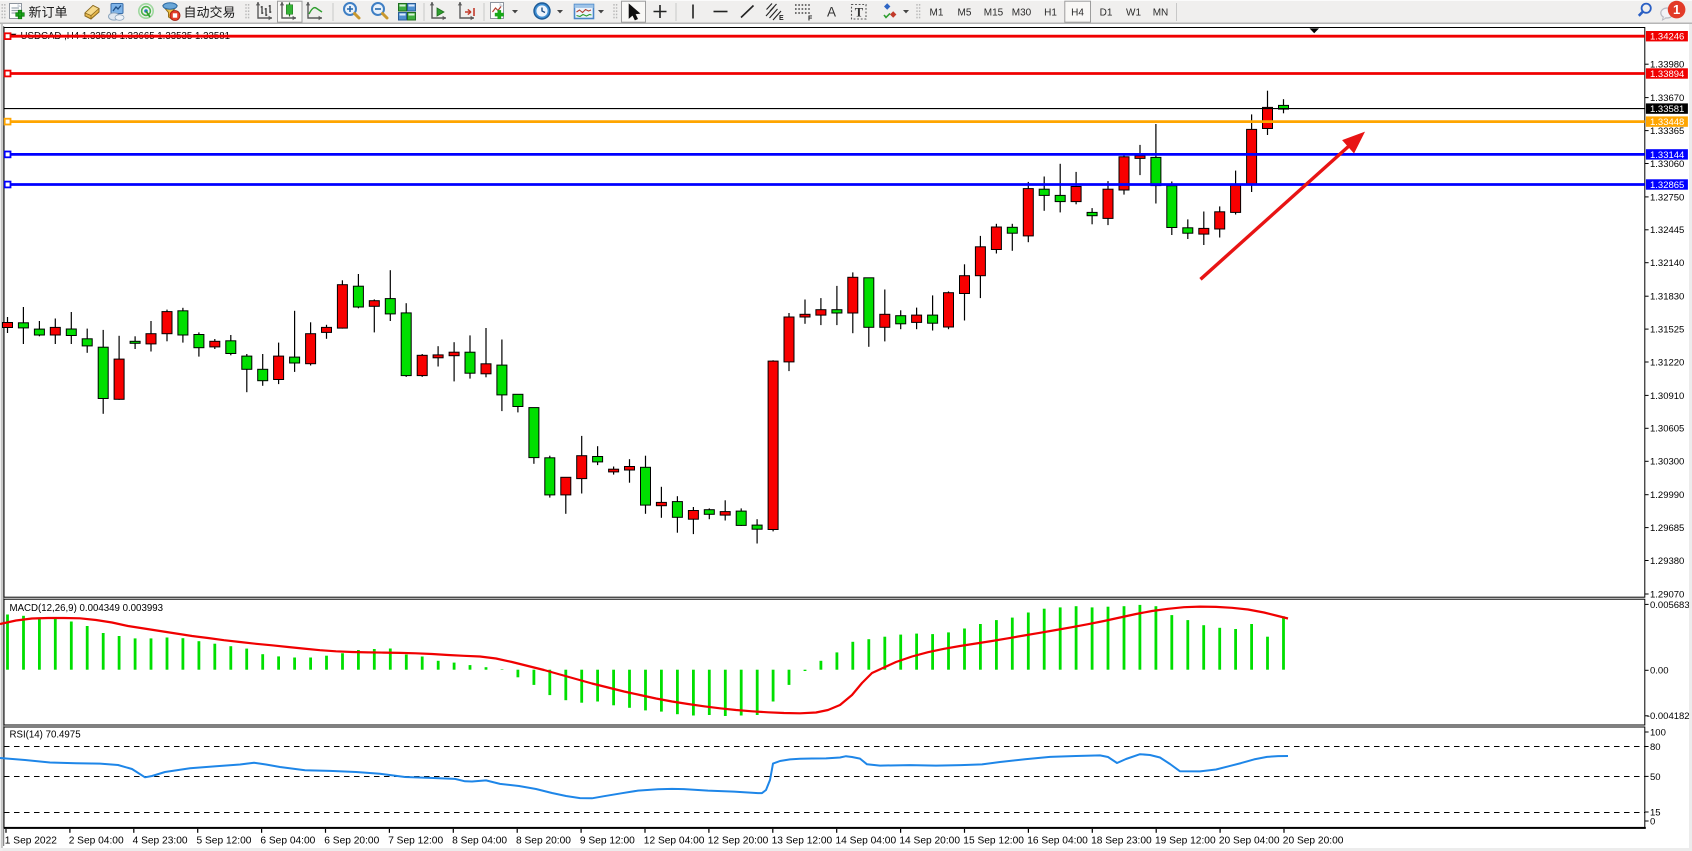 The height and width of the screenshot is (851, 1692). I want to click on svg-text: 6 Sep 04:00, so click(287, 840).